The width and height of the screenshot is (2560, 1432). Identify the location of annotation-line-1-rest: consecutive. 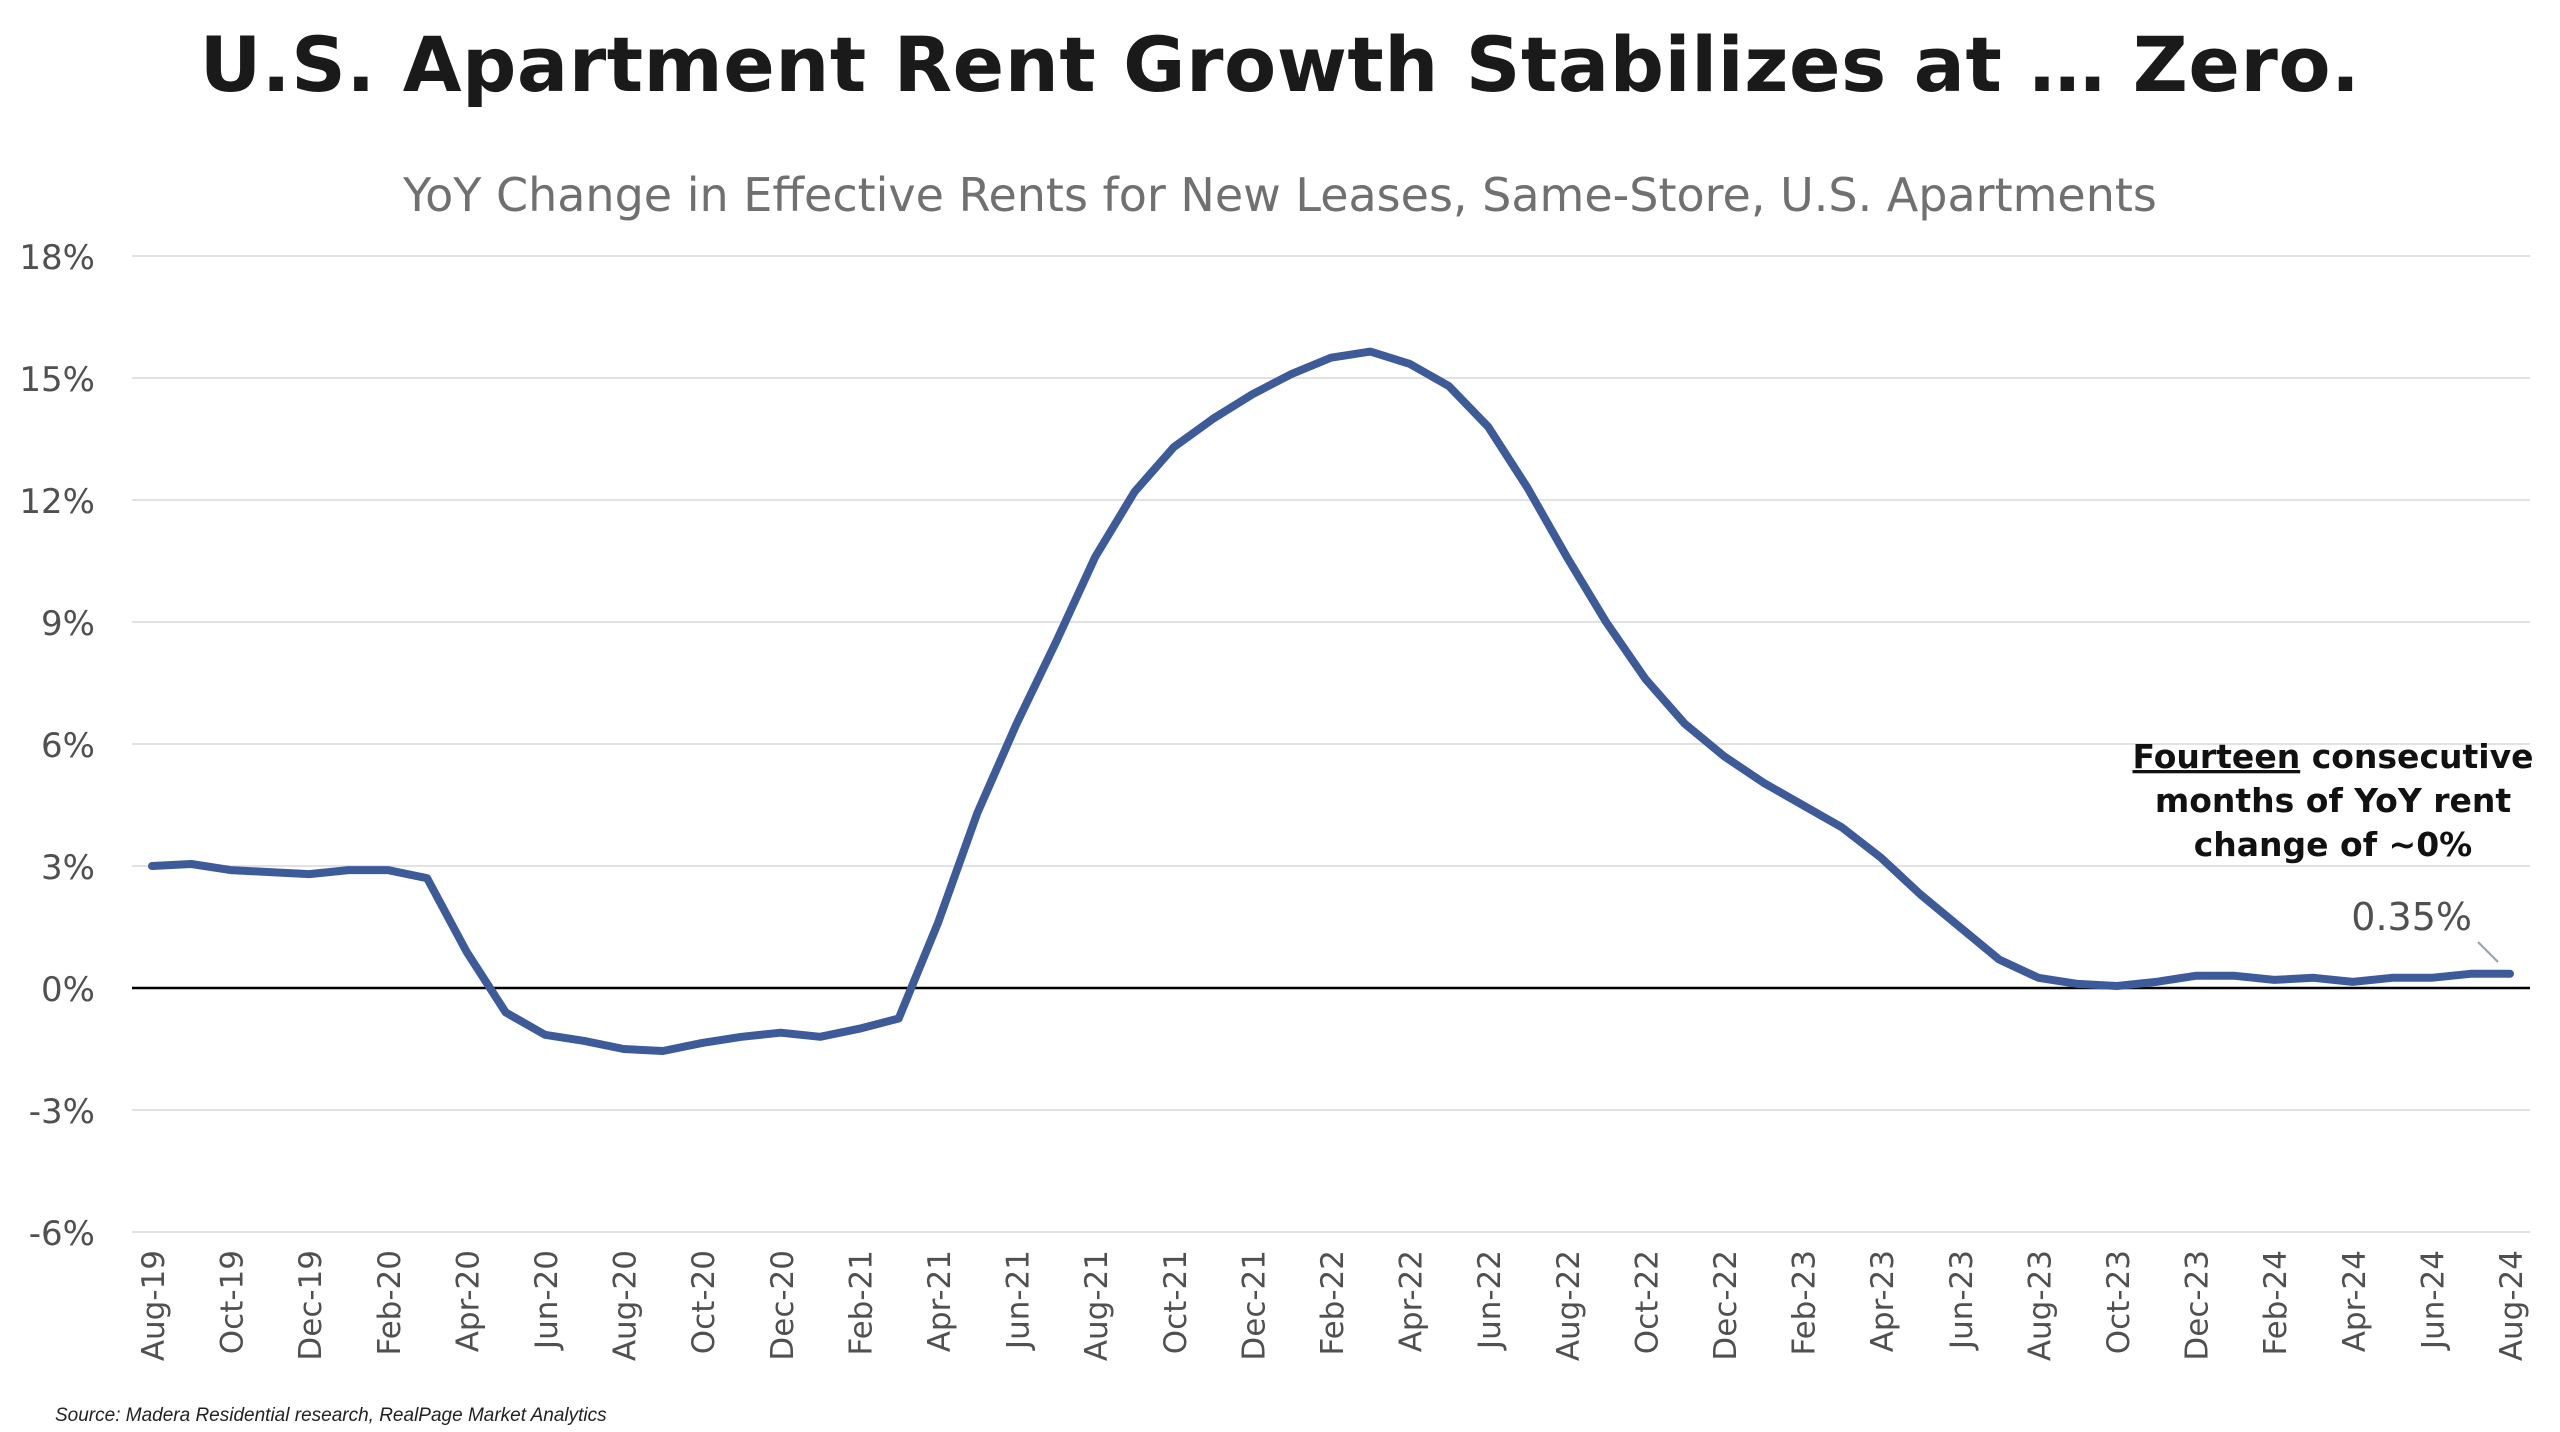
(2416, 756).